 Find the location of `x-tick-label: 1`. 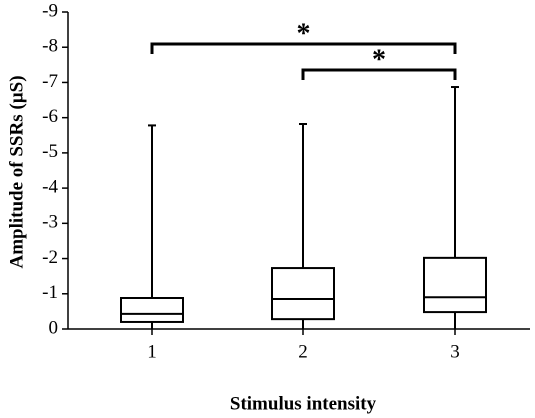

x-tick-label: 1 is located at coordinates (152, 351).